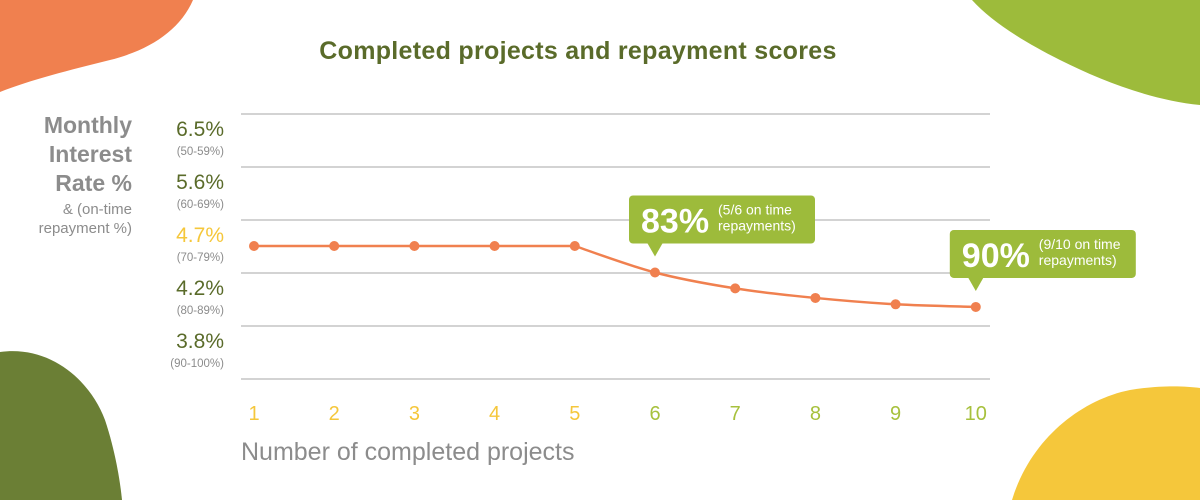 This screenshot has height=500, width=1200. Describe the element at coordinates (895, 414) in the screenshot. I see `x-tick-label: 9` at that location.